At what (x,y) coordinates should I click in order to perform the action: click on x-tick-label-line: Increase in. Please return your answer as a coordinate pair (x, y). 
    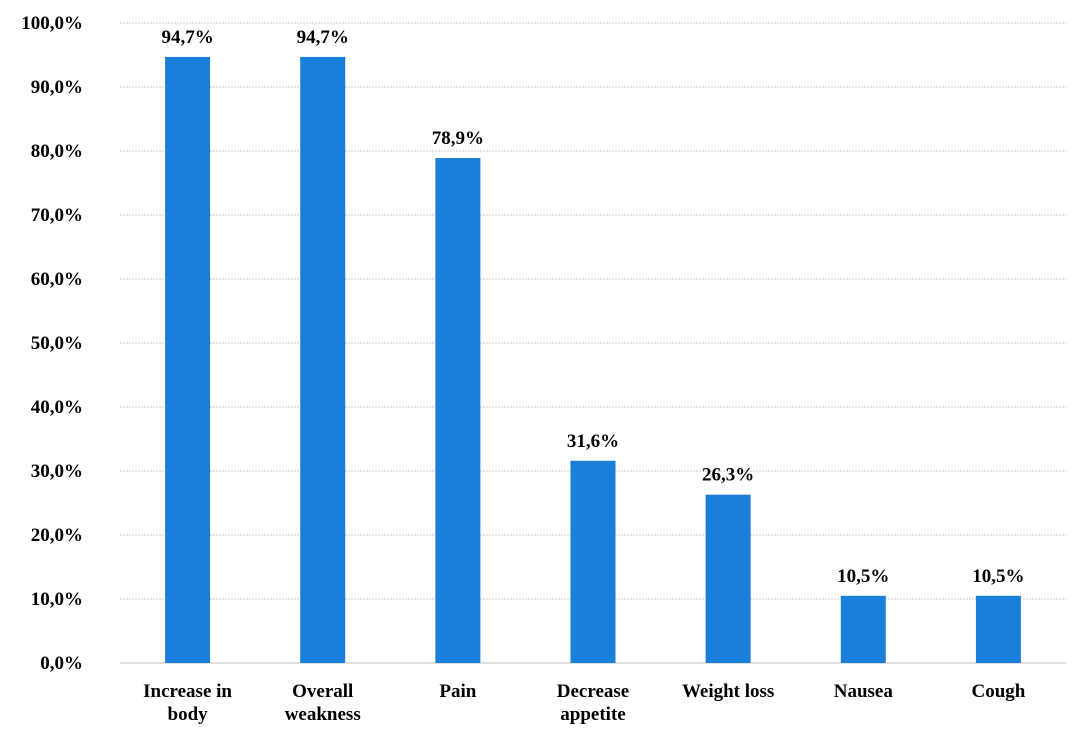
    Looking at the image, I should click on (187, 691).